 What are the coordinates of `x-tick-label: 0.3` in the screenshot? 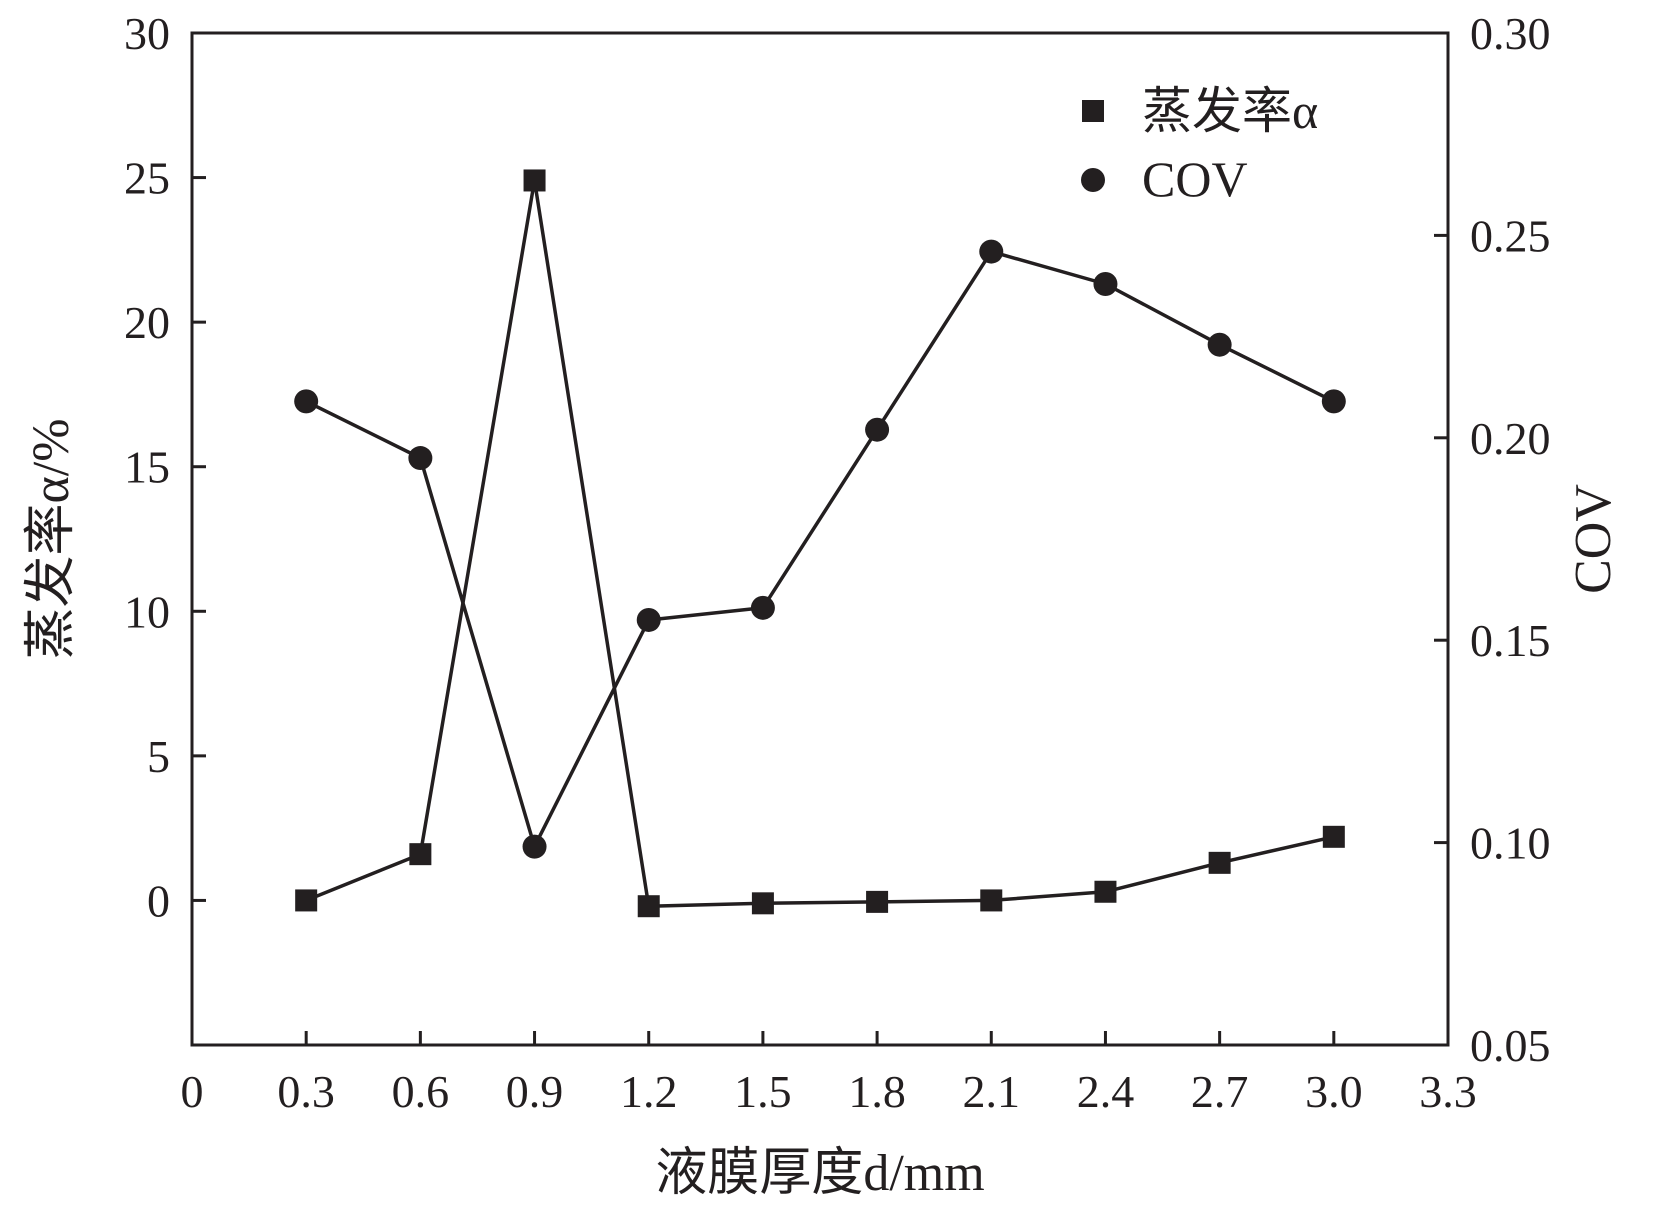 It's located at (306, 1091).